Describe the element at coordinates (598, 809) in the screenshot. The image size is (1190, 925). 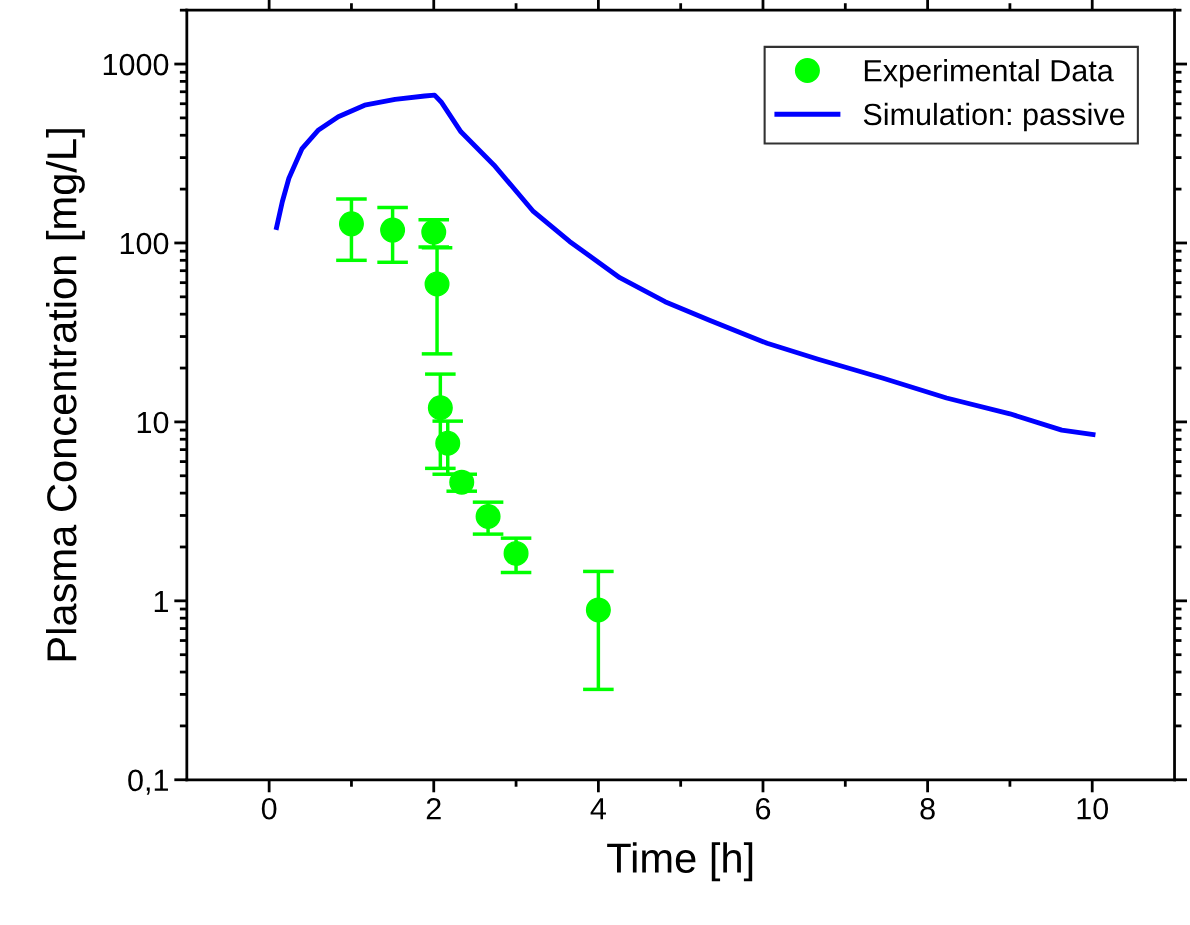
I see `x-tick-label: 4` at that location.